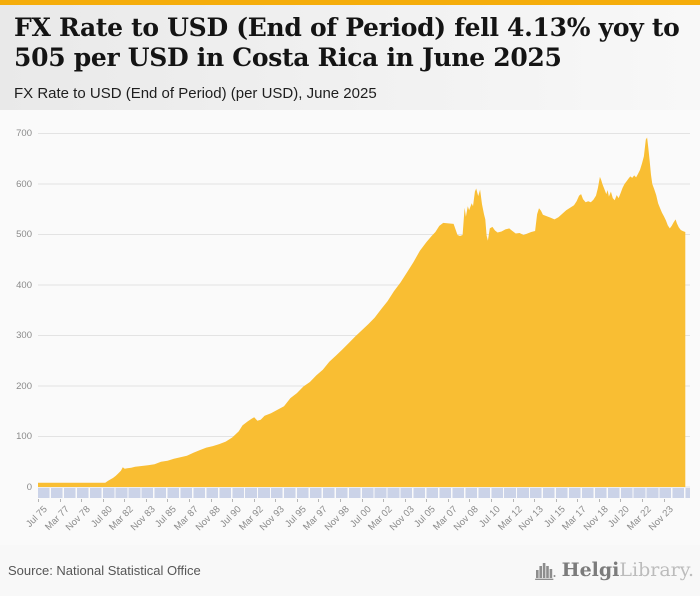 The width and height of the screenshot is (700, 596). What do you see at coordinates (590, 570) in the screenshot?
I see `logo-text-helgi: Helgi` at bounding box center [590, 570].